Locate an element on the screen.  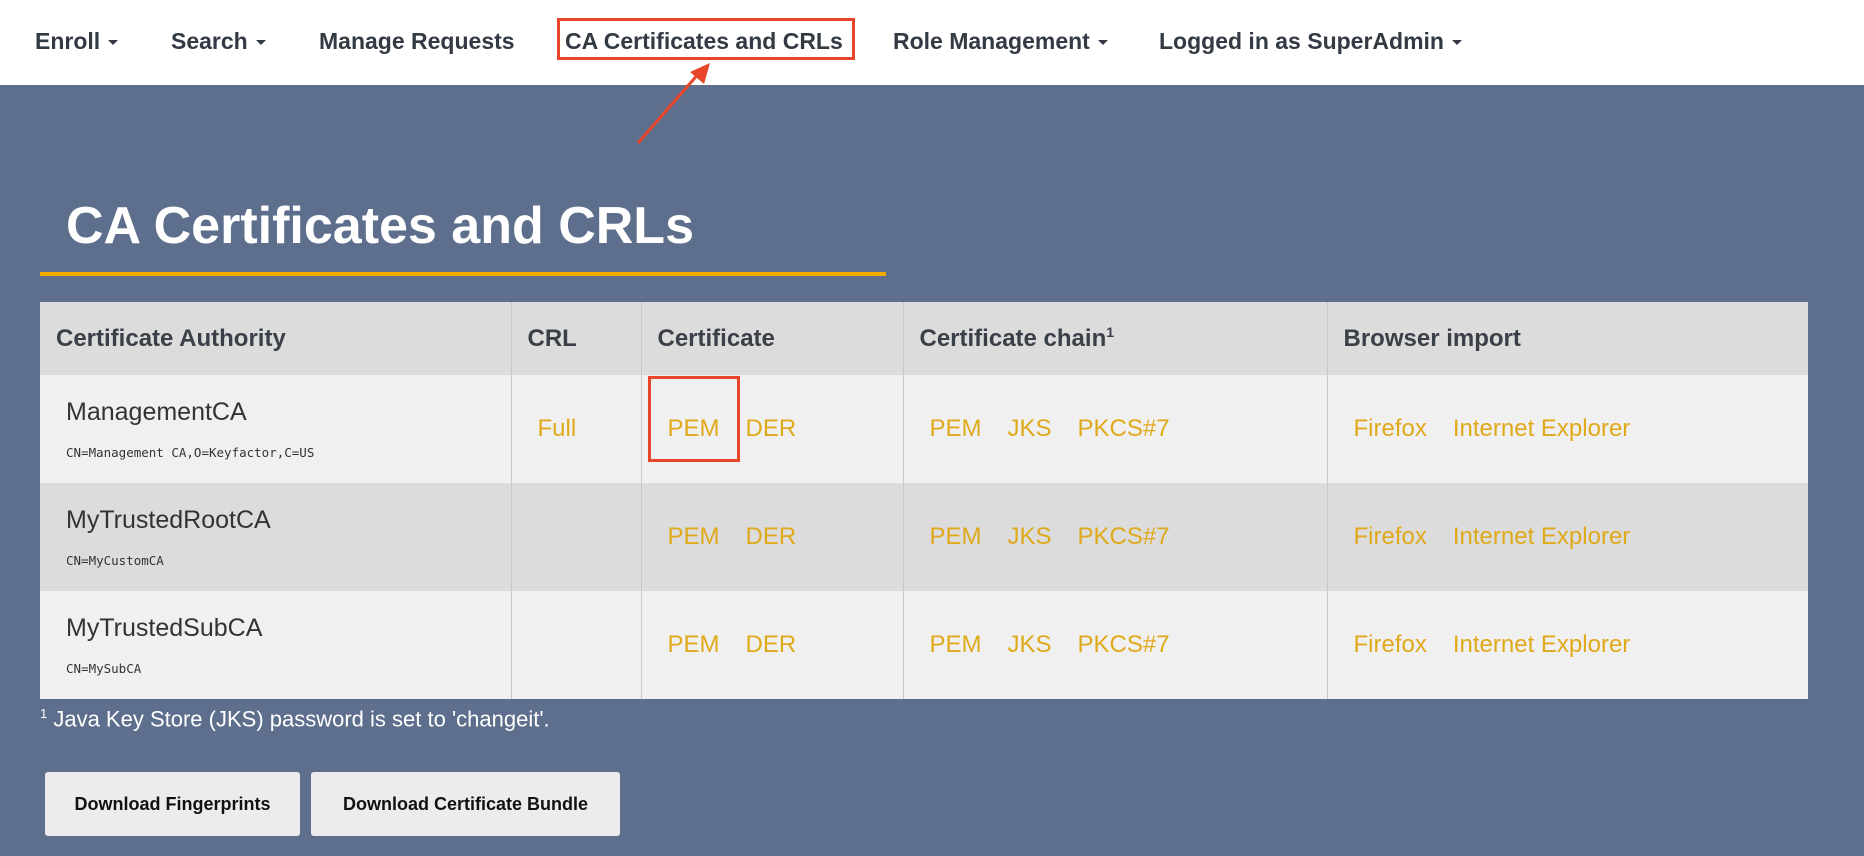
ca-name: ManagementCA is located at coordinates (156, 412).